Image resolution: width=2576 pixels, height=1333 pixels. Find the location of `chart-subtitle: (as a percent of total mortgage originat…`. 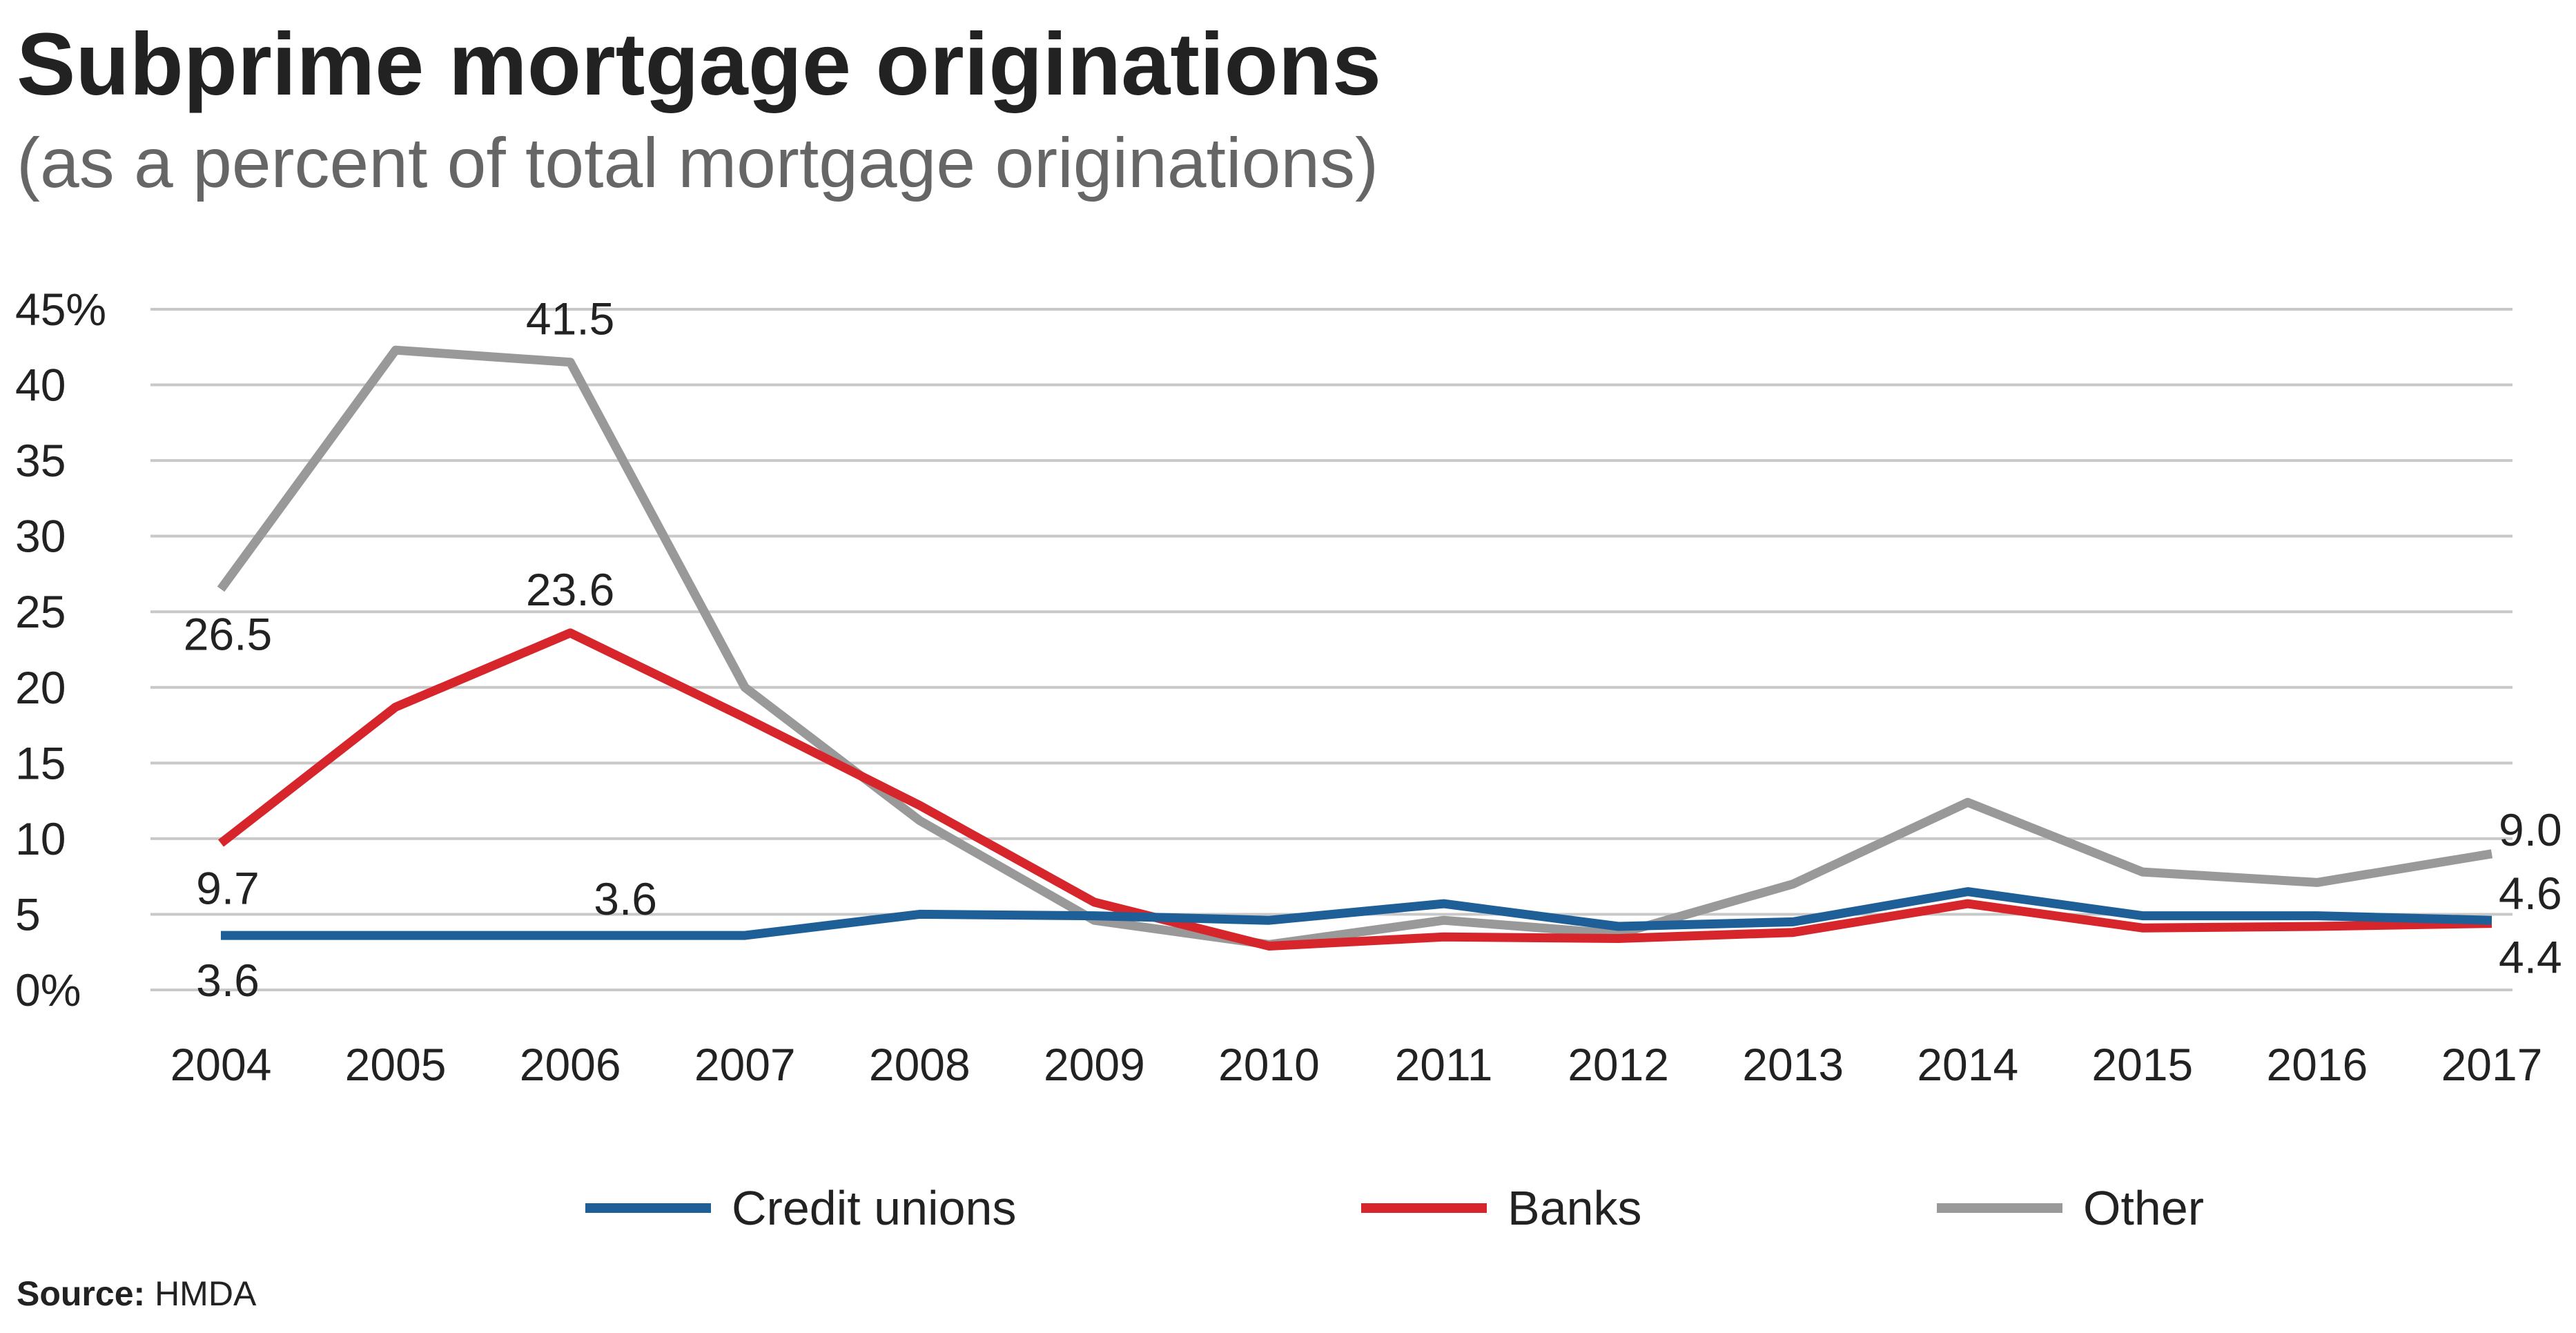

chart-subtitle: (as a percent of total mortgage originat… is located at coordinates (698, 163).